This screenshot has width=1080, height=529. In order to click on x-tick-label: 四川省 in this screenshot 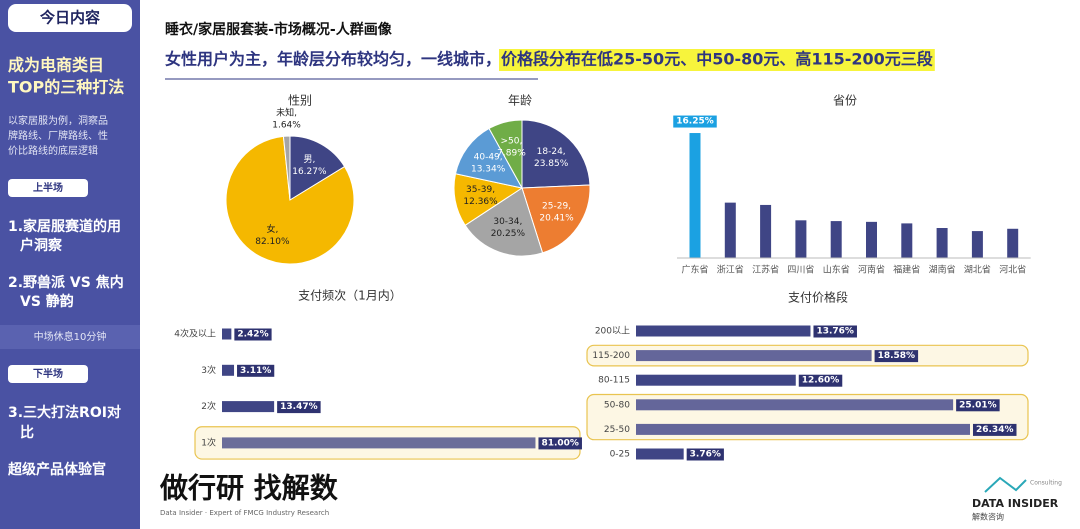, I will do `click(800, 270)`.